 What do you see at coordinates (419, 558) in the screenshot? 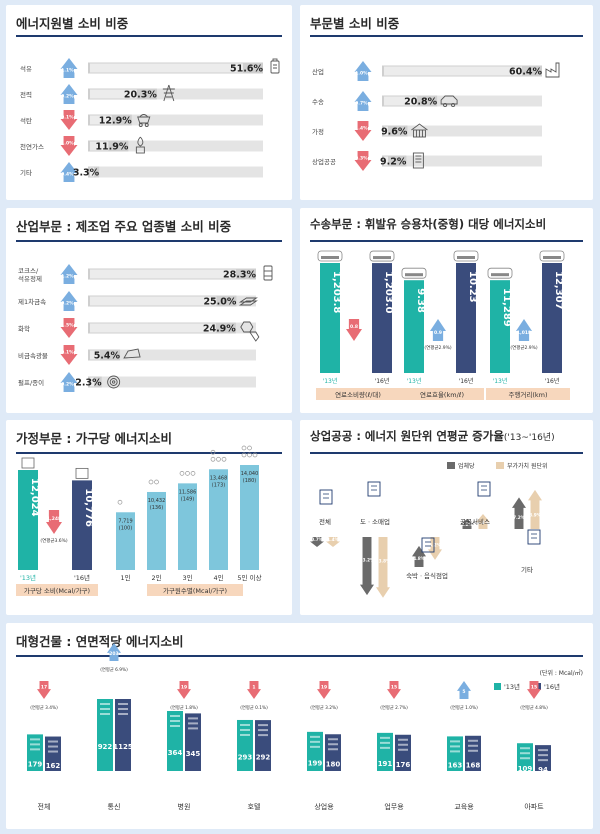
I see `change-label: 4.8%` at bounding box center [419, 558].